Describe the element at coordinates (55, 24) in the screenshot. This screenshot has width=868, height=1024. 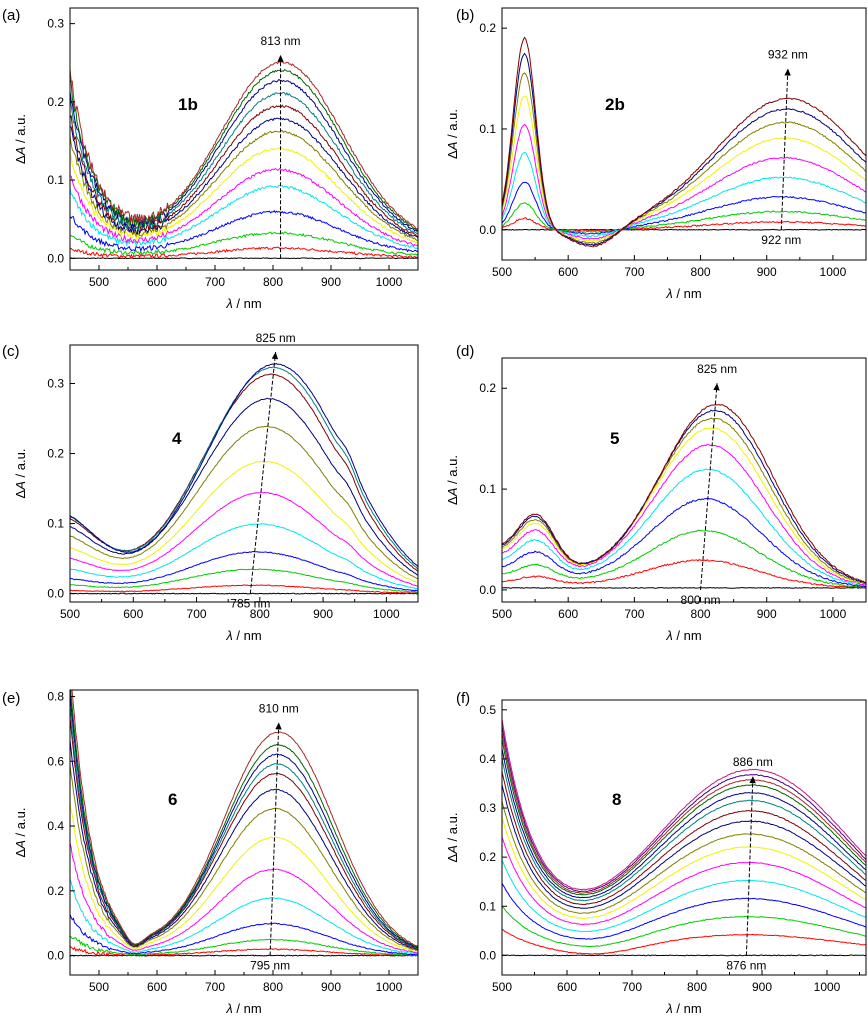
I see `y-tick-label: 0.3` at that location.